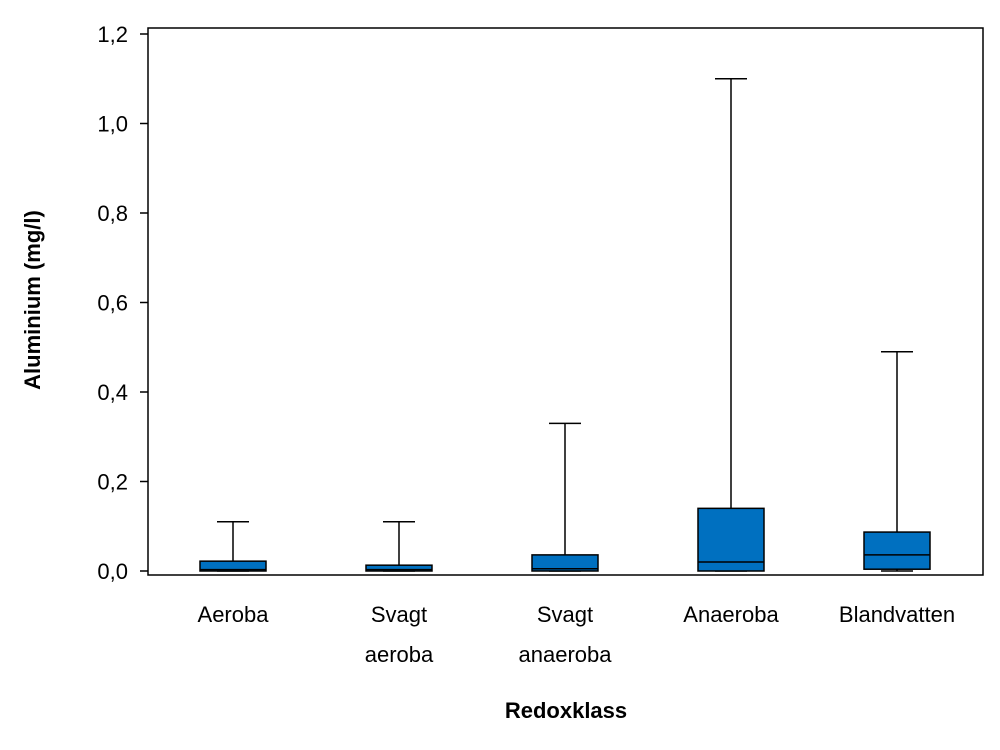 This screenshot has width=1000, height=750. What do you see at coordinates (112, 213) in the screenshot?
I see `y-tick-label: 0,8` at bounding box center [112, 213].